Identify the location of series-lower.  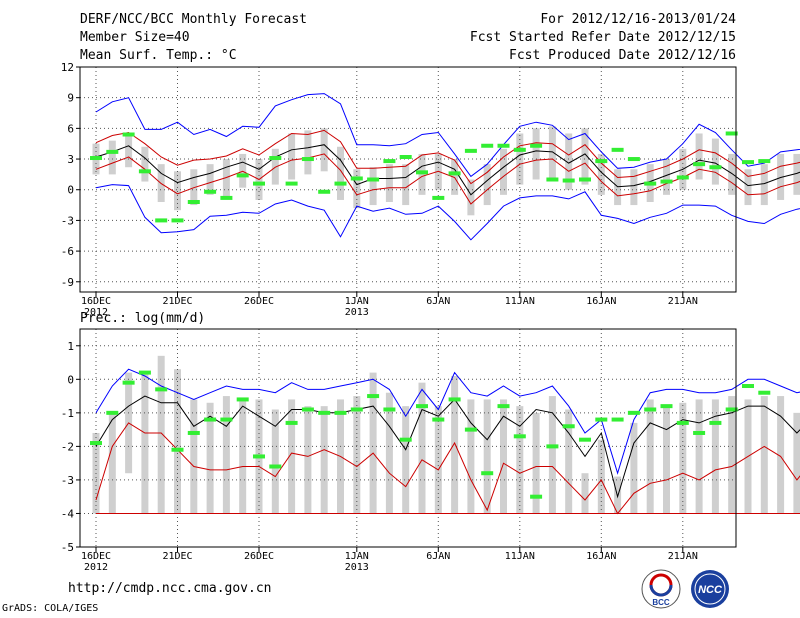
(447, 468).